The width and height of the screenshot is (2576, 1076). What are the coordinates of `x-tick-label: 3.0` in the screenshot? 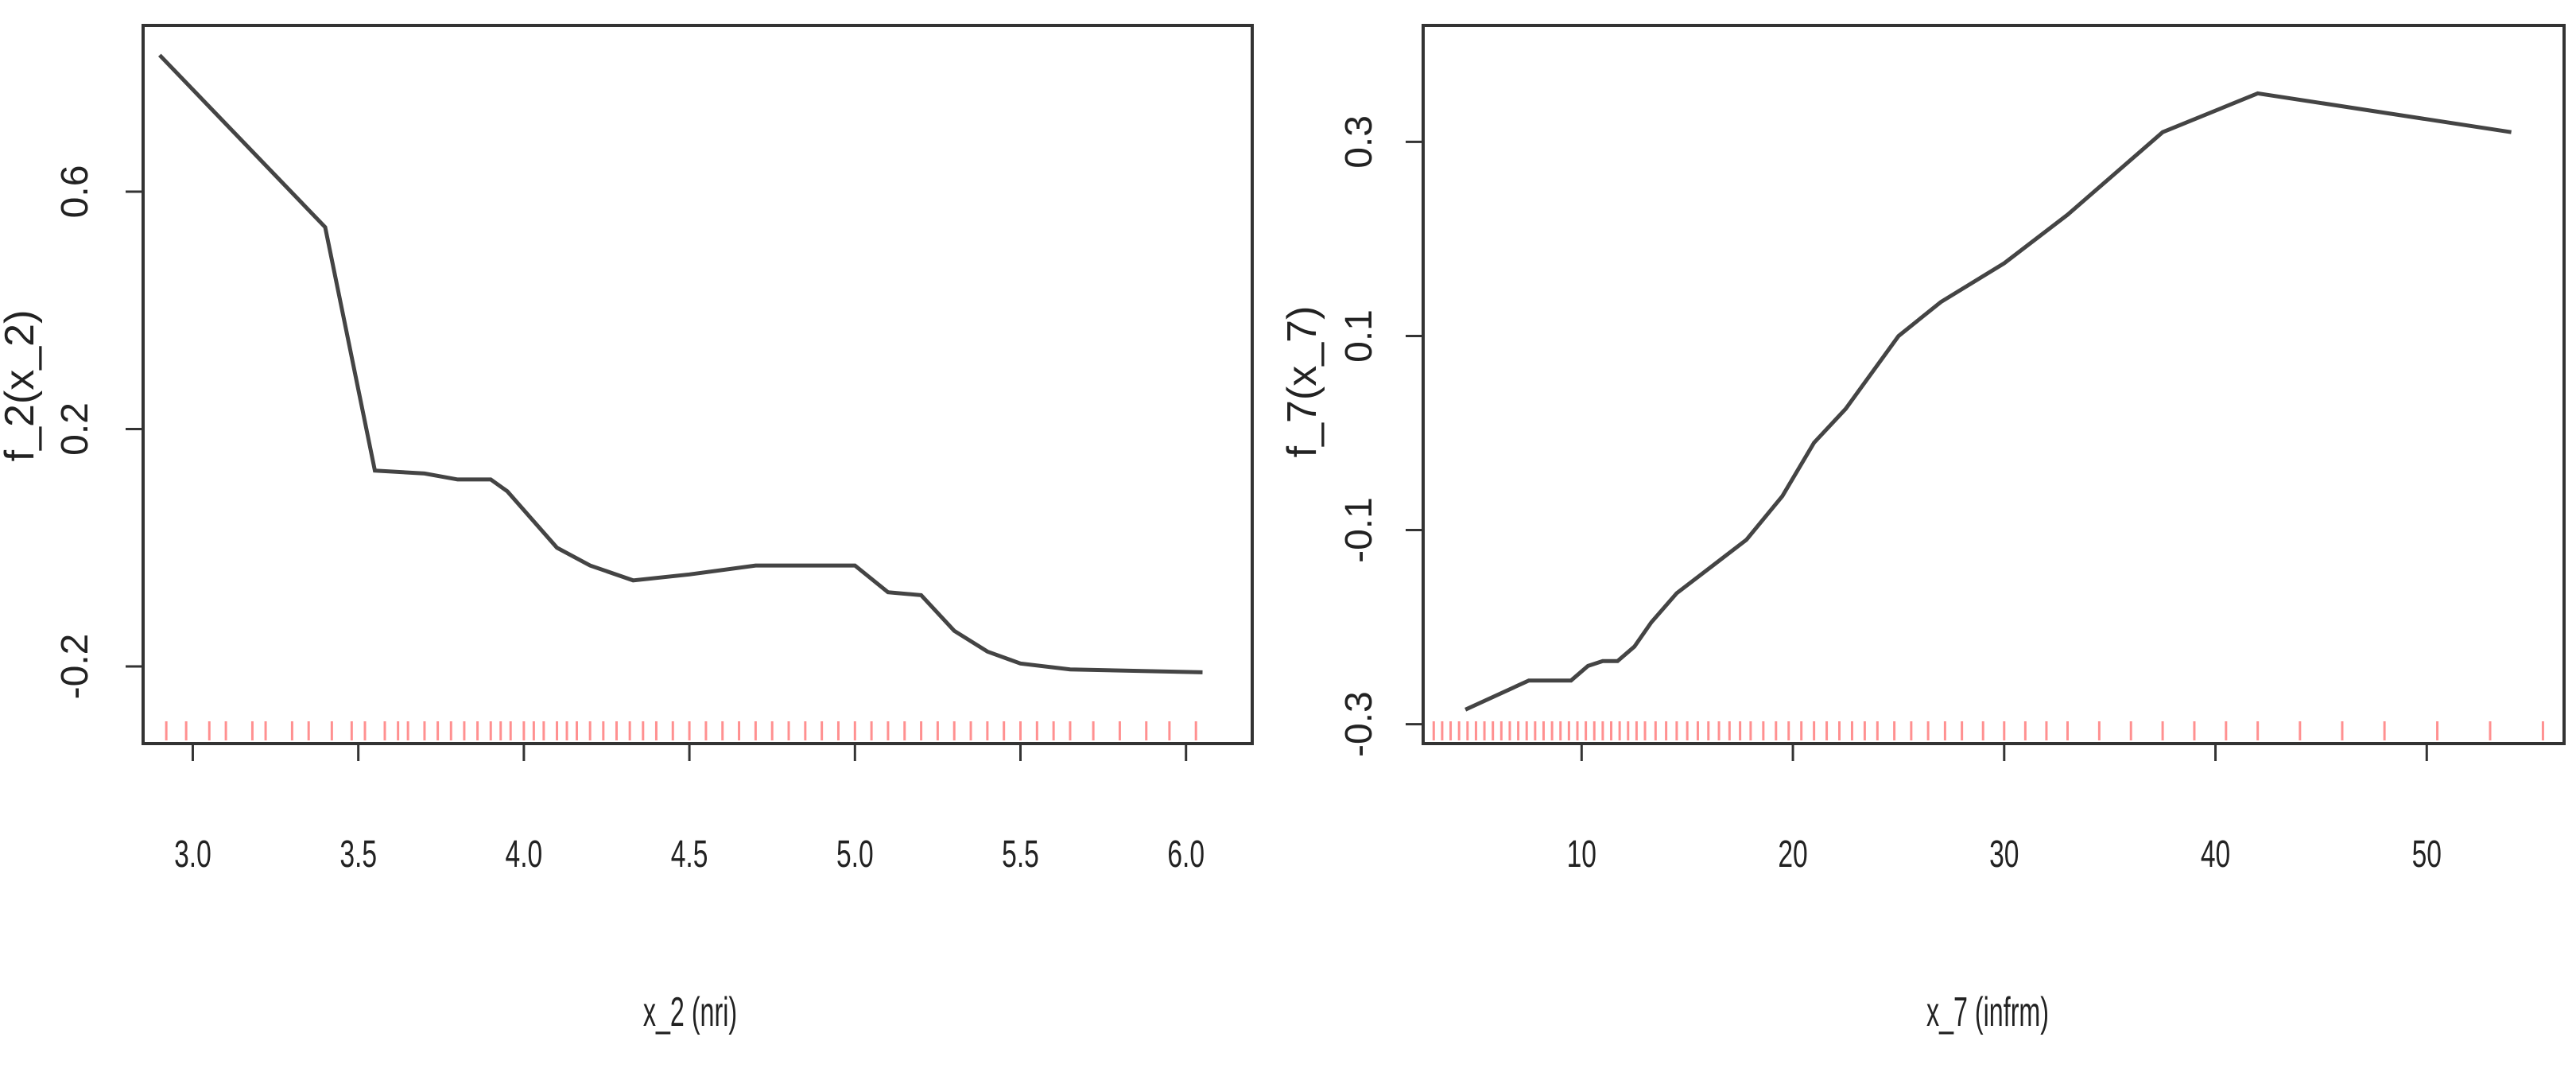 It's located at (192, 853).